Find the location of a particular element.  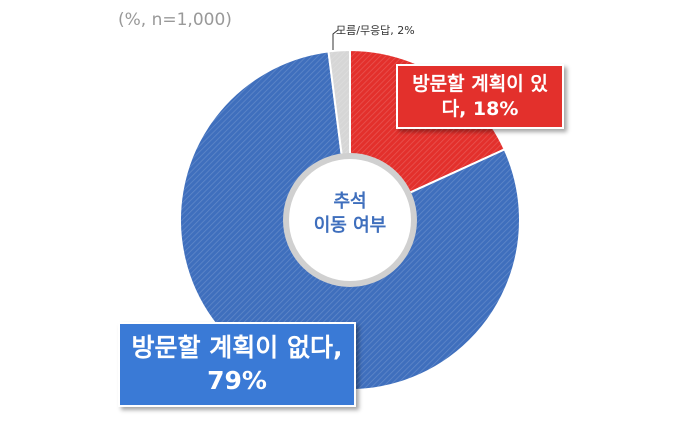

center-line: 추석 is located at coordinates (350, 201).